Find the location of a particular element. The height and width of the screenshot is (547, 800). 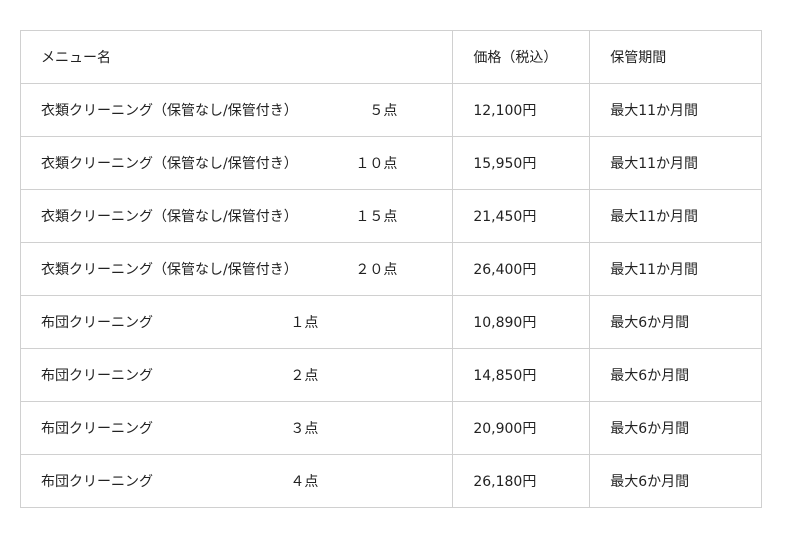

menu-name-cell: 衣類クリーニング（保管なし/保管付き） ５点 is located at coordinates (236, 110).